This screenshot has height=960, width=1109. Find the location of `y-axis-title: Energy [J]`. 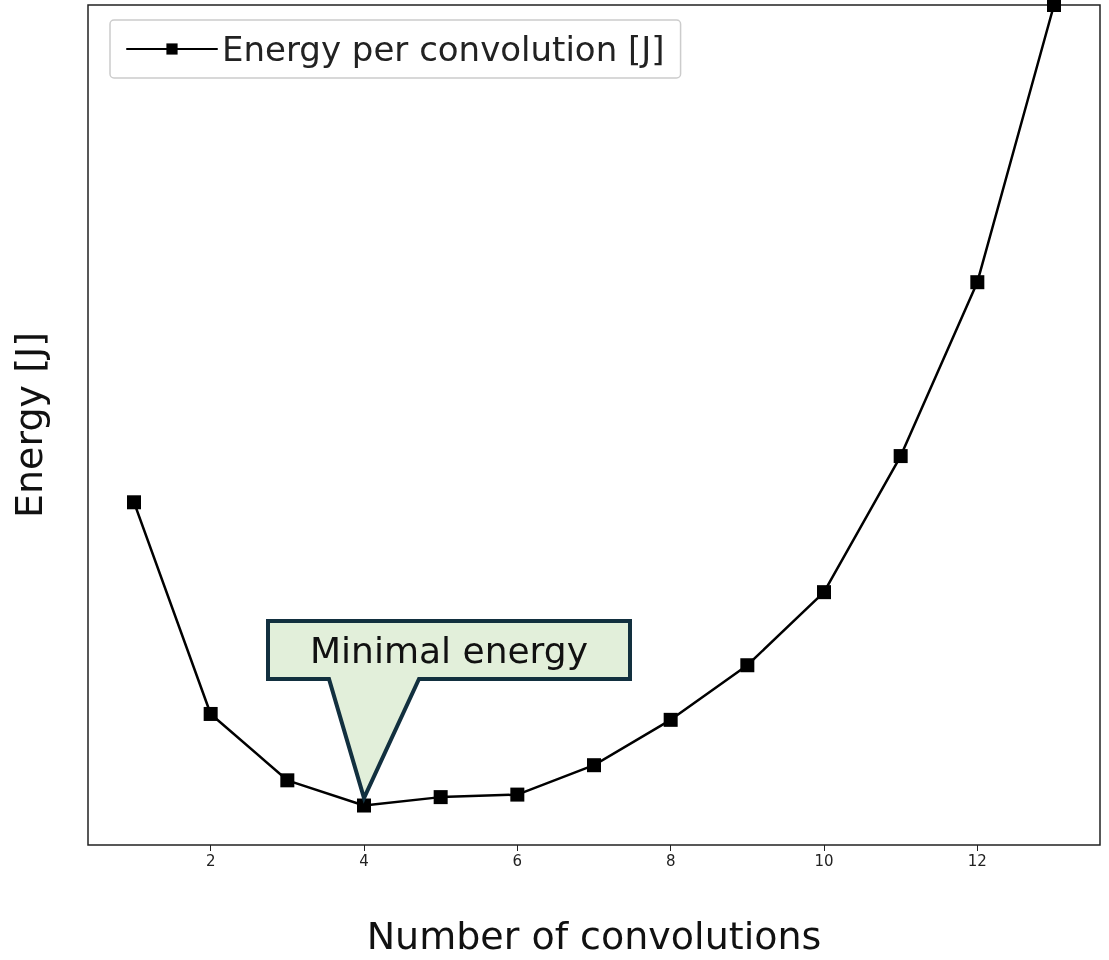

y-axis-title: Energy [J] is located at coordinates (29, 425).